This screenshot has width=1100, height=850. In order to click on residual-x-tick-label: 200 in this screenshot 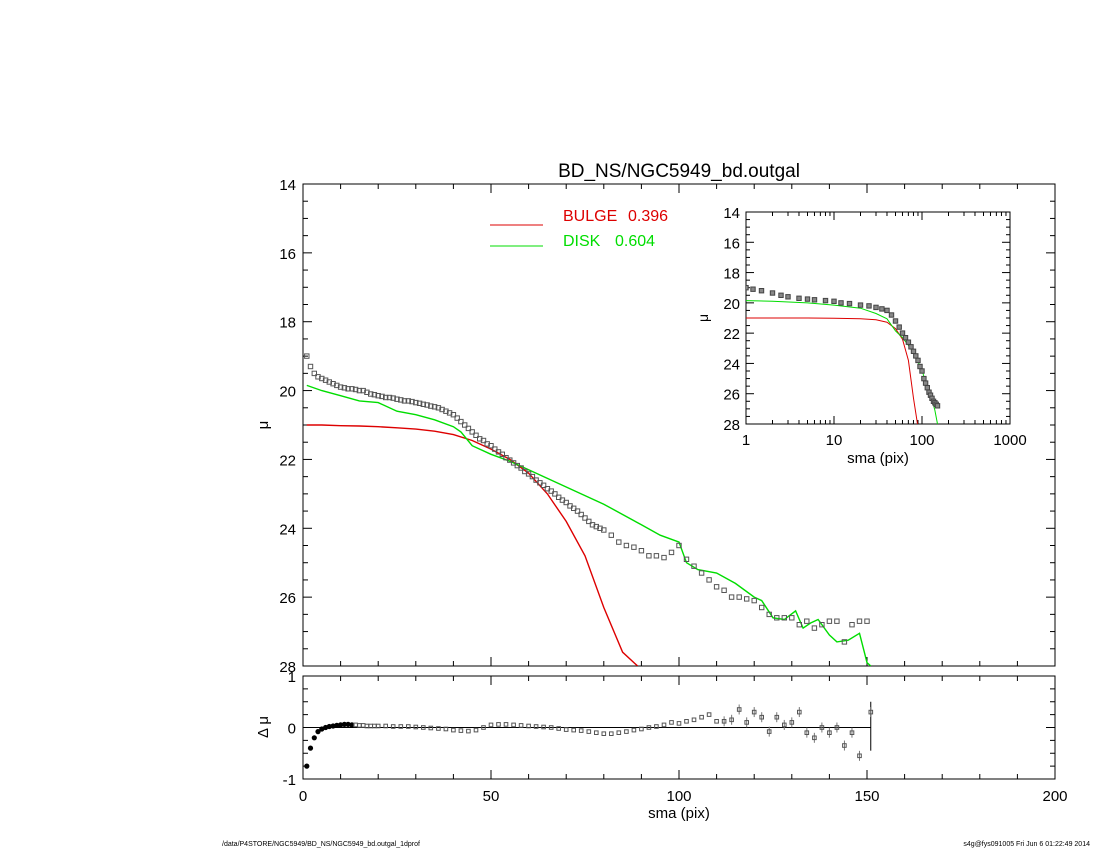, I will do `click(1054, 796)`.